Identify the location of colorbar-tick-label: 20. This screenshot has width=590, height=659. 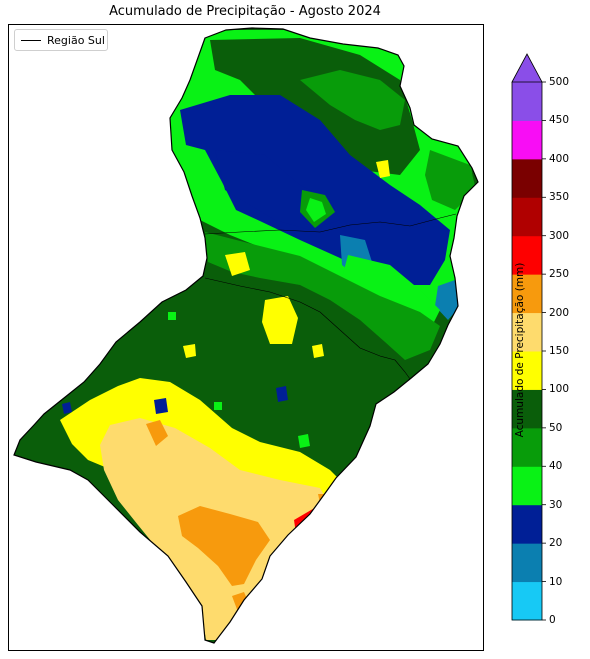
(556, 543).